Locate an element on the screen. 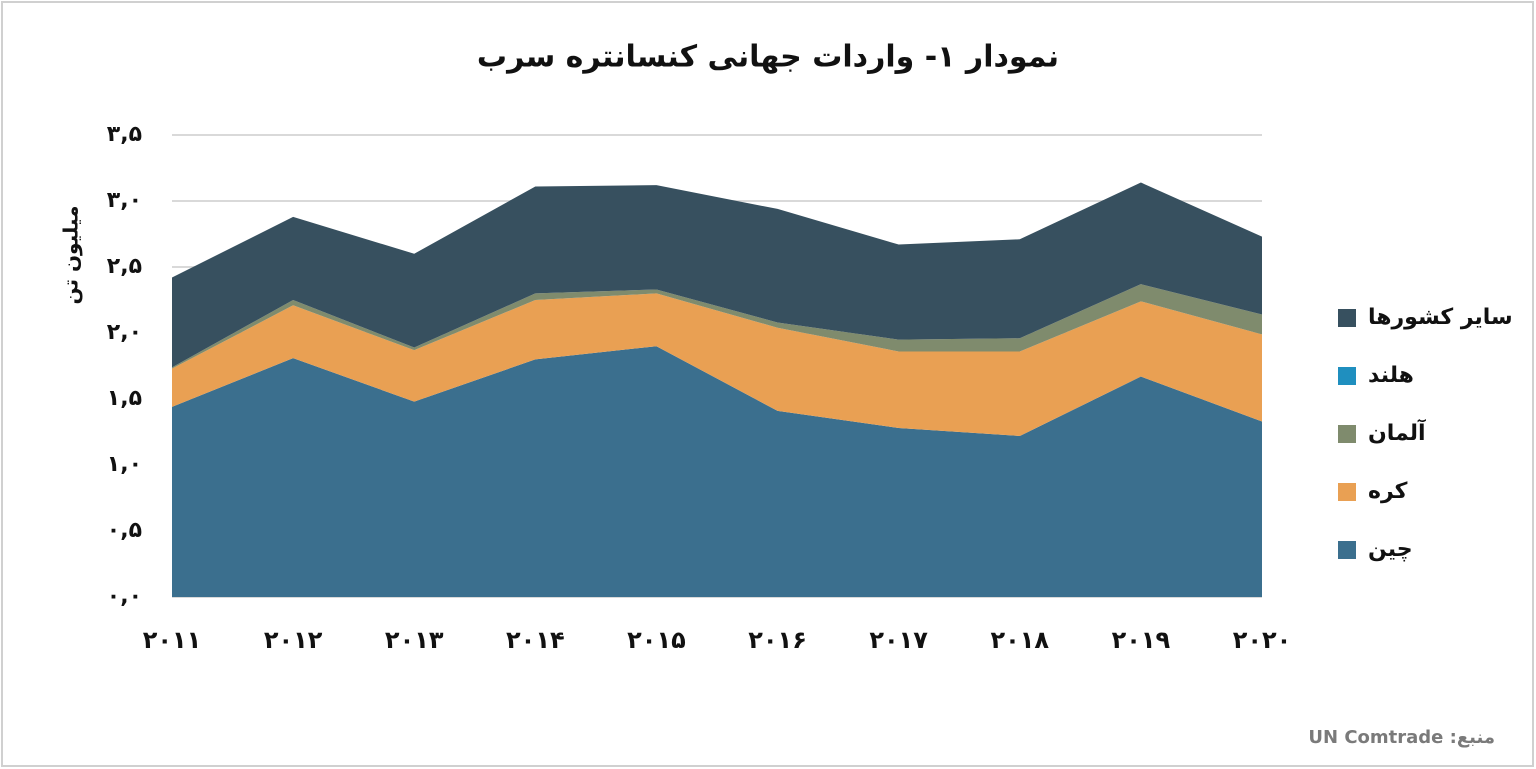 Image resolution: width=1536 pixels, height=769 pixels. source-note: منبع: UN Comtrade is located at coordinates (1401, 737).